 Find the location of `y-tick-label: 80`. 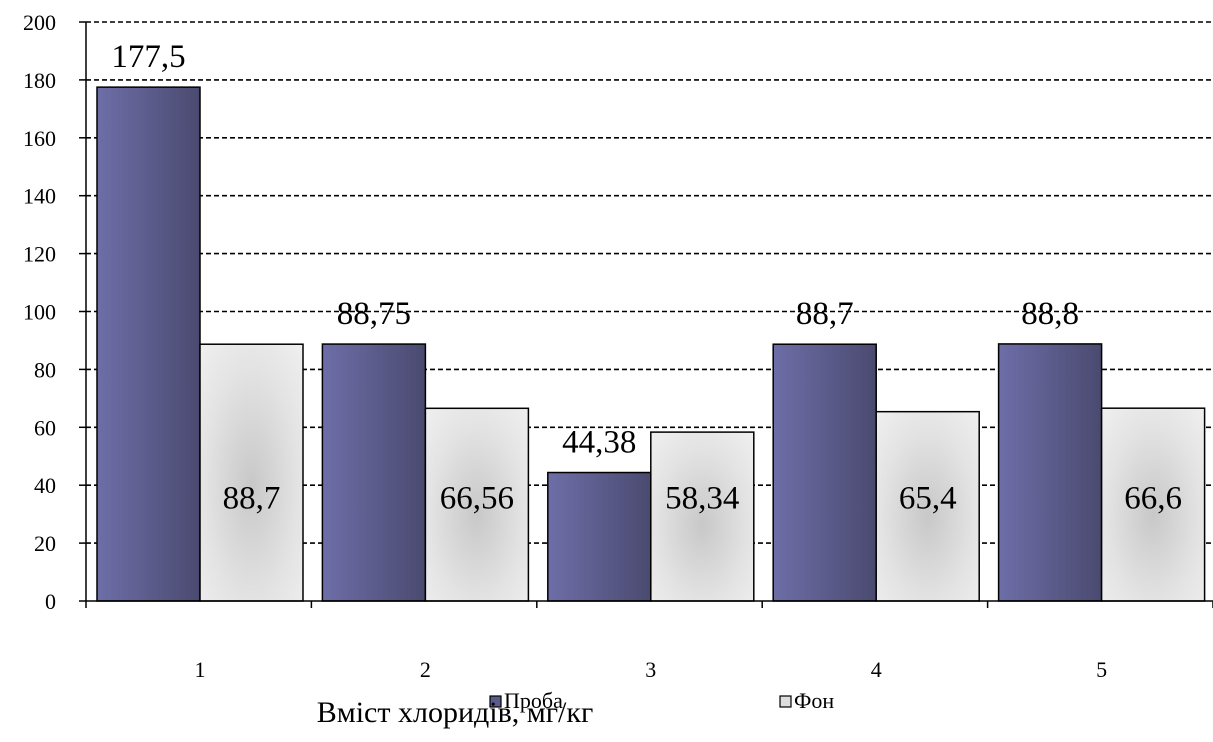

y-tick-label: 80 is located at coordinates (45, 369).